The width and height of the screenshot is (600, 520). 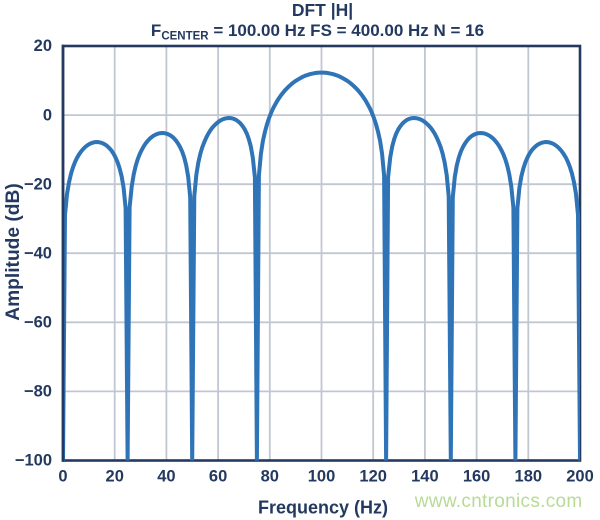 What do you see at coordinates (166, 476) in the screenshot?
I see `svg-text: 40` at bounding box center [166, 476].